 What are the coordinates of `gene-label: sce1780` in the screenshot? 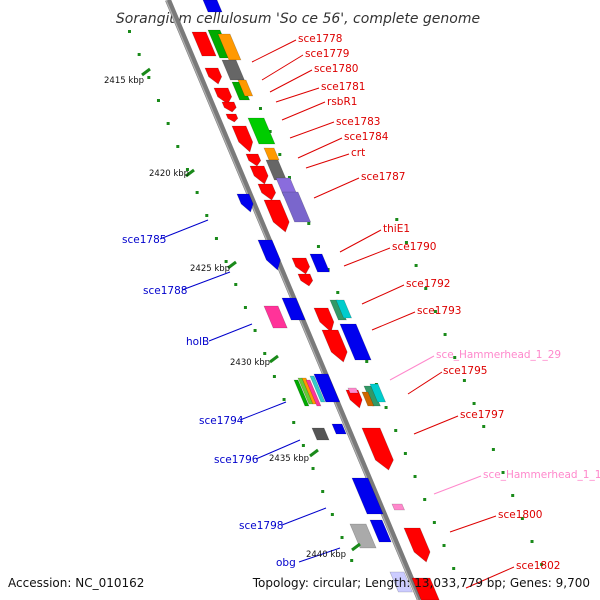 It's located at (336, 69).